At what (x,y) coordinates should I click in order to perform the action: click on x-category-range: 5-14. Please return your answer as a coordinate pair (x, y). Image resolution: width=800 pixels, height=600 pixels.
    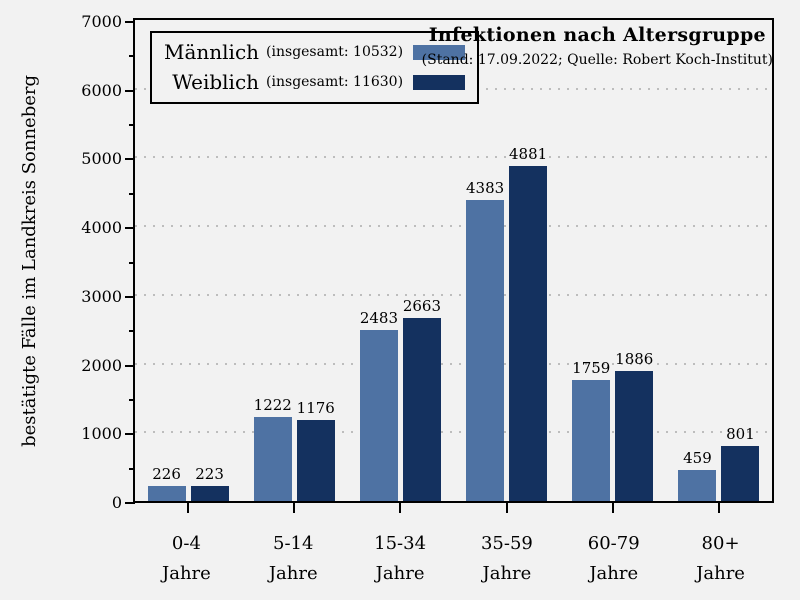
    Looking at the image, I should click on (293, 543).